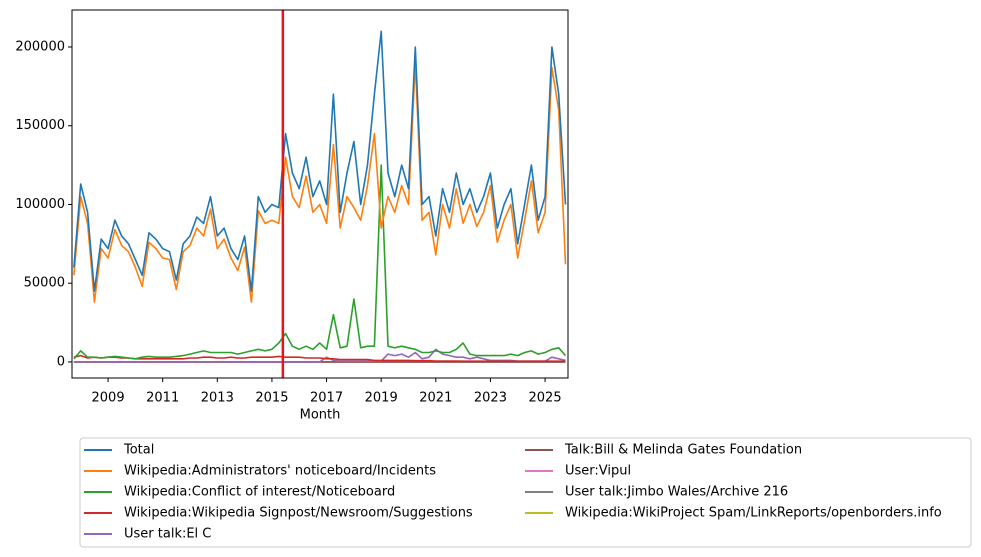 The height and width of the screenshot is (557, 981). What do you see at coordinates (598, 471) in the screenshot?
I see `legend-label: User:Vipul` at bounding box center [598, 471].